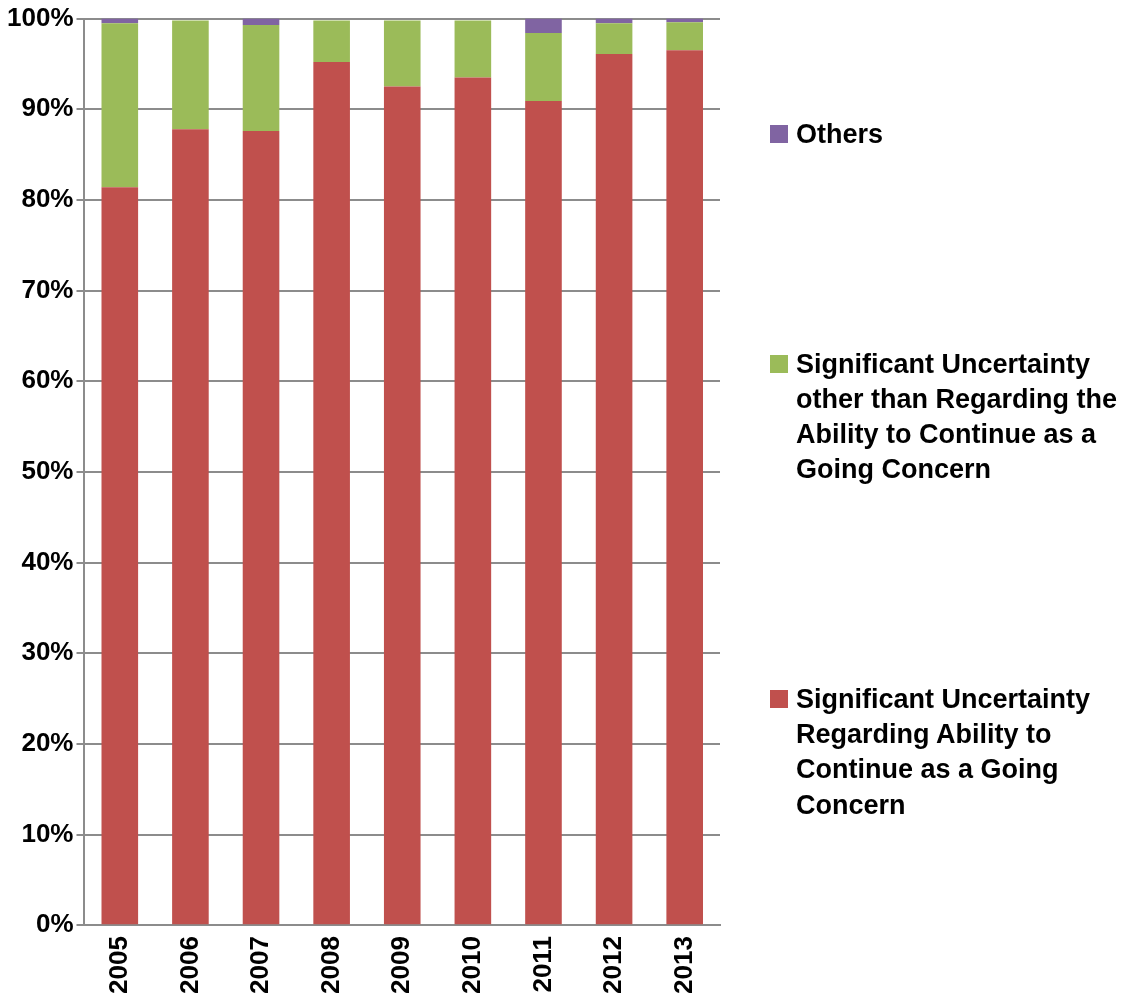 The width and height of the screenshot is (1132, 1001). What do you see at coordinates (47, 560) in the screenshot?
I see `y-tick-label: 40%` at bounding box center [47, 560].